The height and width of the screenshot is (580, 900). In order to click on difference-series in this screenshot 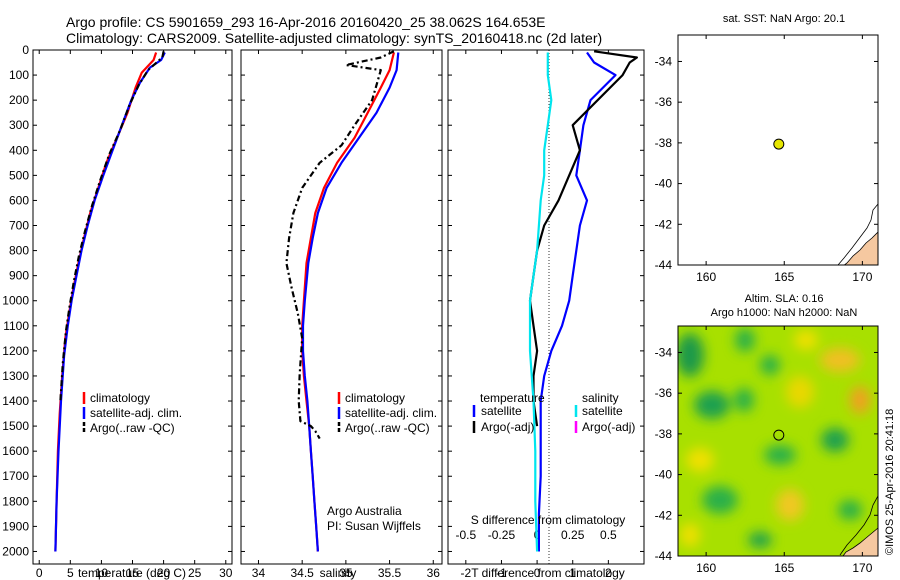, I will do `click(583, 301)`.